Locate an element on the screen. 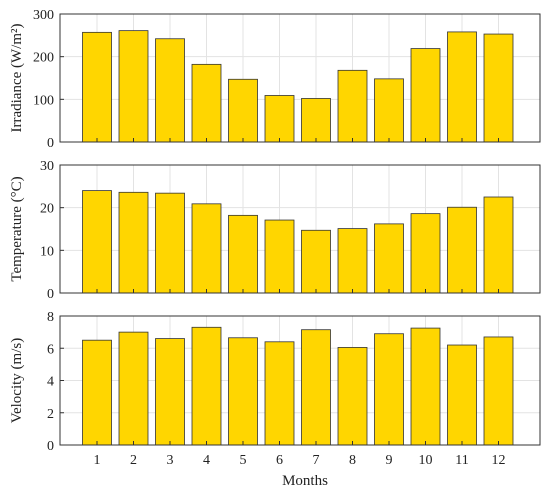 The height and width of the screenshot is (493, 550). y-tick-label: 6 is located at coordinates (50, 349).